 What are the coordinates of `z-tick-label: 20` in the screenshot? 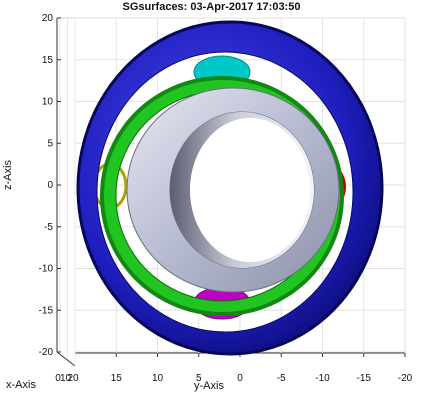 It's located at (48, 18).